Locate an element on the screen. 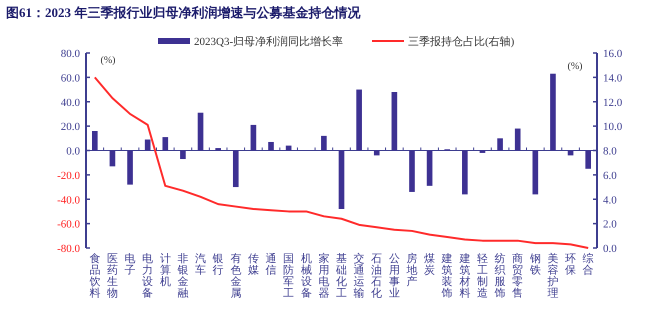  y-tick-label: 80.0 is located at coordinates (70, 54).